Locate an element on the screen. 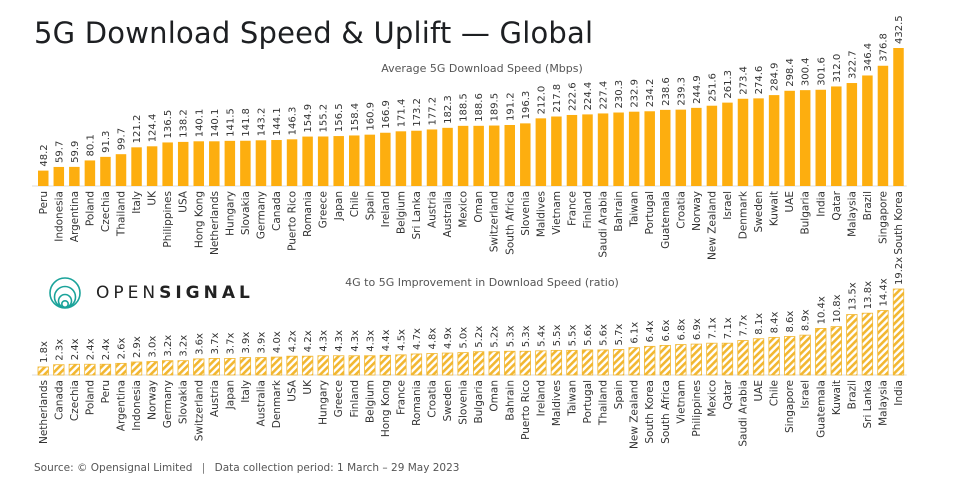  speed-category-label: Belgium is located at coordinates (401, 212).